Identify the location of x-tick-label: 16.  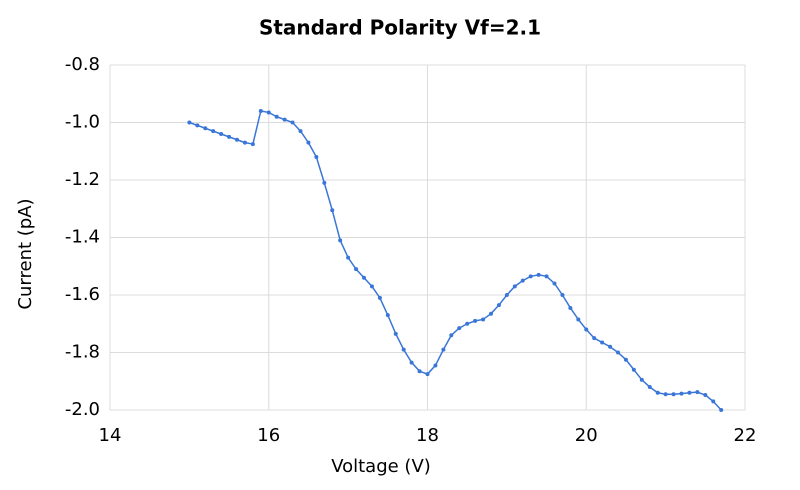
(268, 435).